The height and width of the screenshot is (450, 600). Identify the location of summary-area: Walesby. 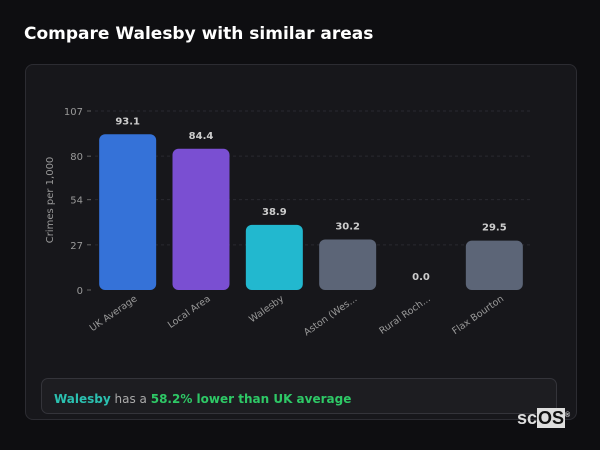
(82, 399).